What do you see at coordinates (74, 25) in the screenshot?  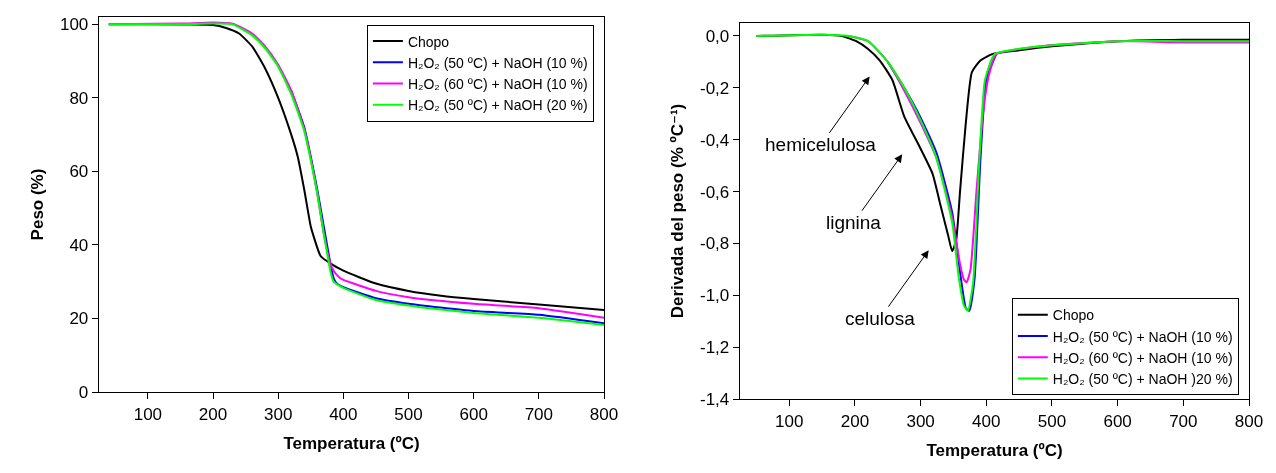 I see `y-tick-label: 100` at bounding box center [74, 25].